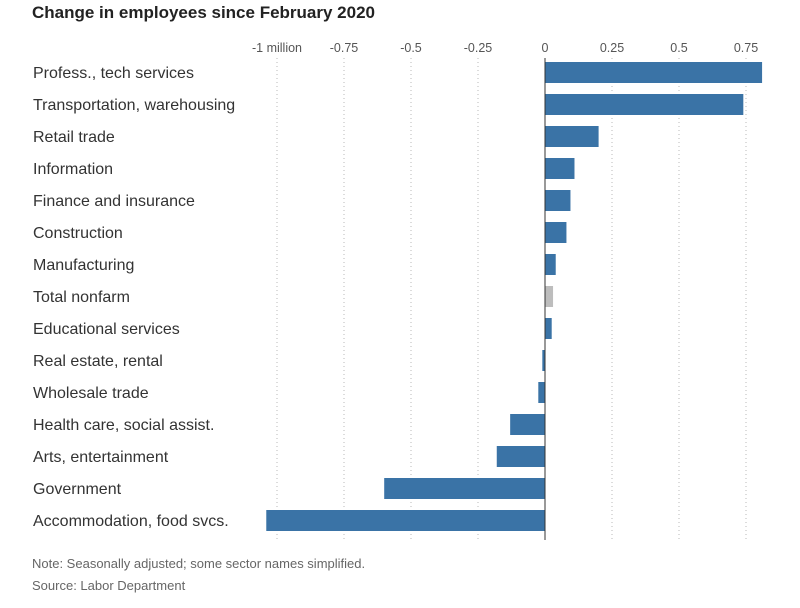 The height and width of the screenshot is (608, 800). I want to click on category-label: Information, so click(73, 169).